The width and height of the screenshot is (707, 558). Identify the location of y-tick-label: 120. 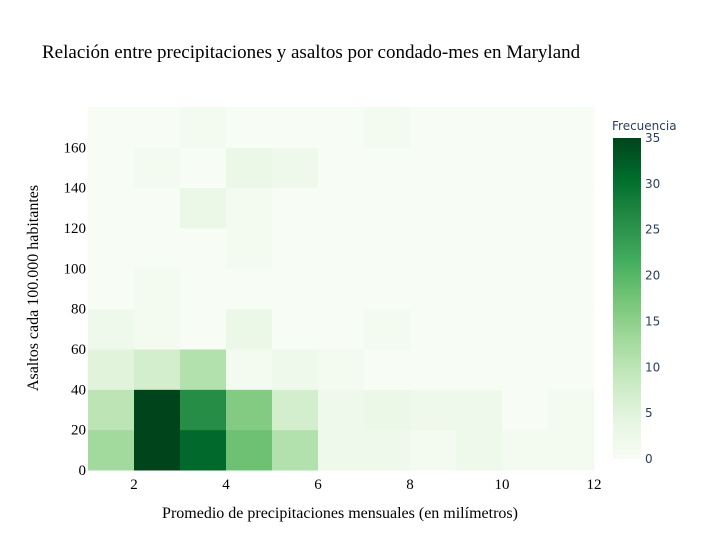
(75, 229).